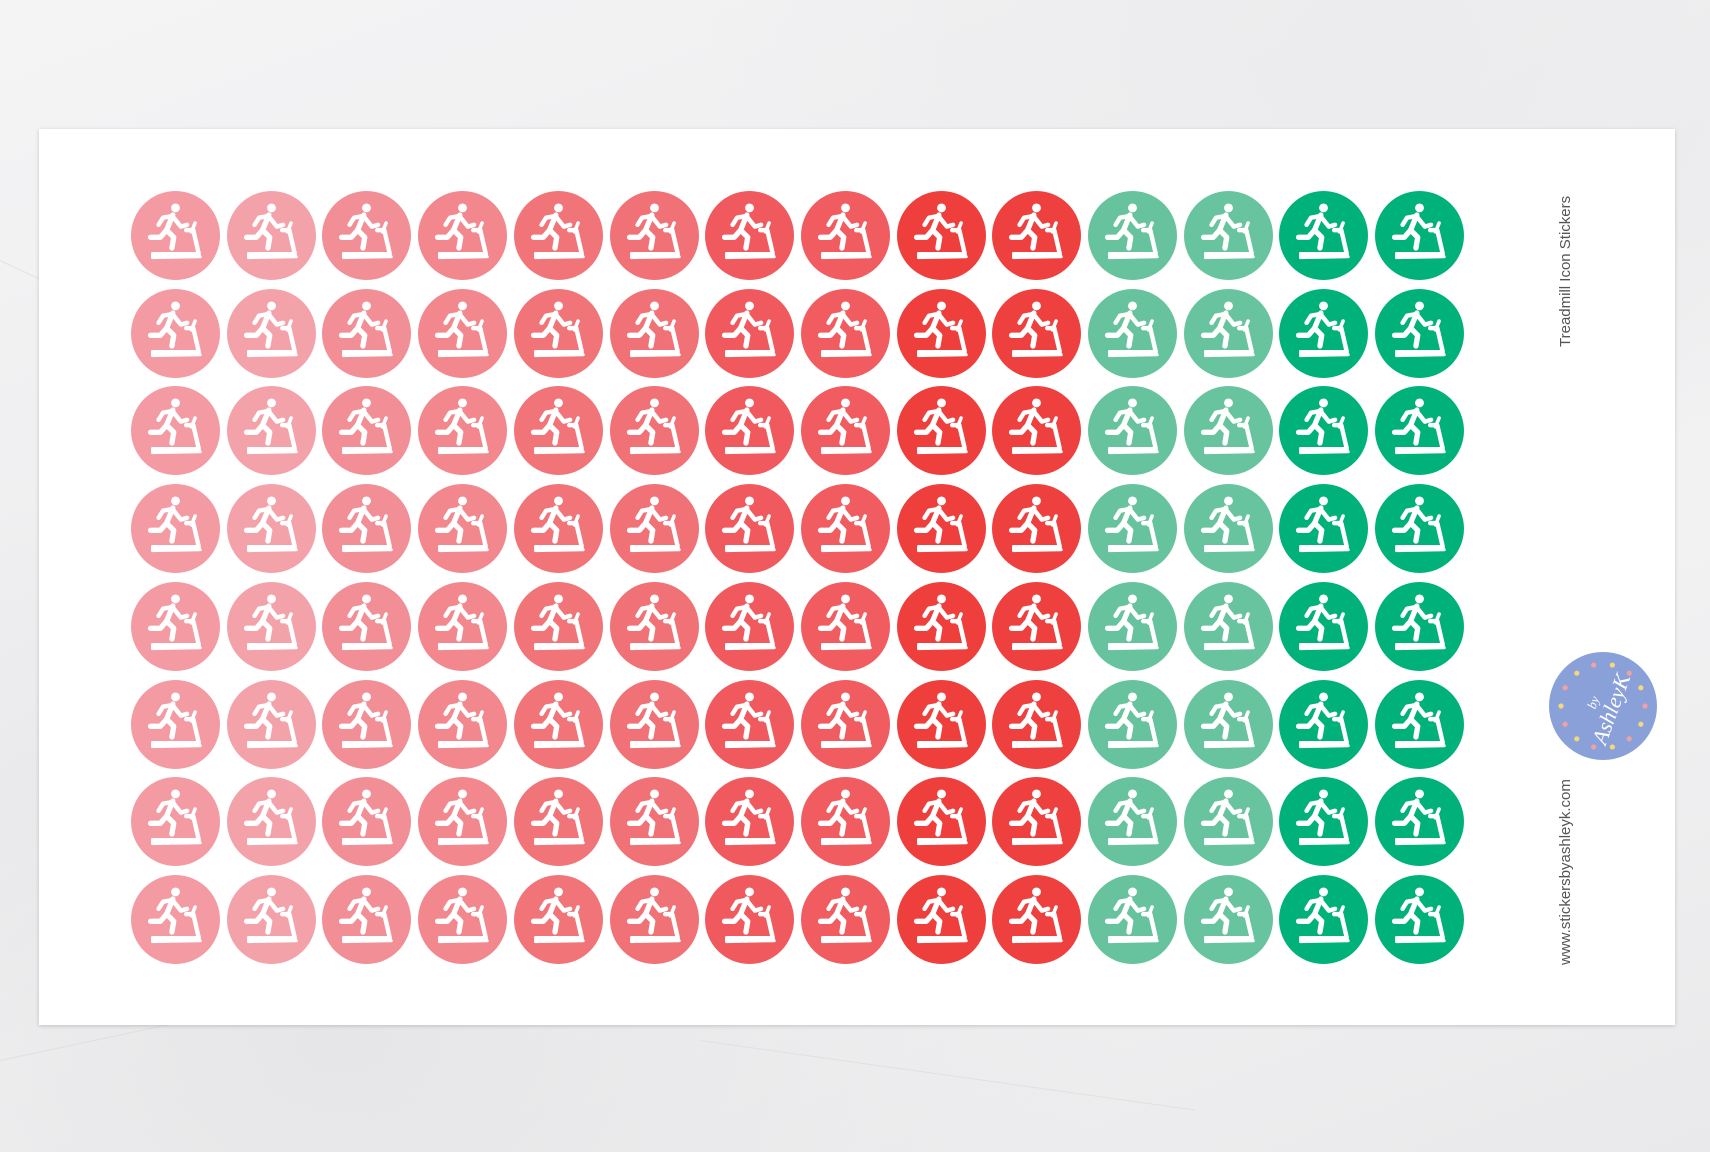  Describe the element at coordinates (1565, 872) in the screenshot. I see `website-url: www.stickersbyashleyk.com` at that location.